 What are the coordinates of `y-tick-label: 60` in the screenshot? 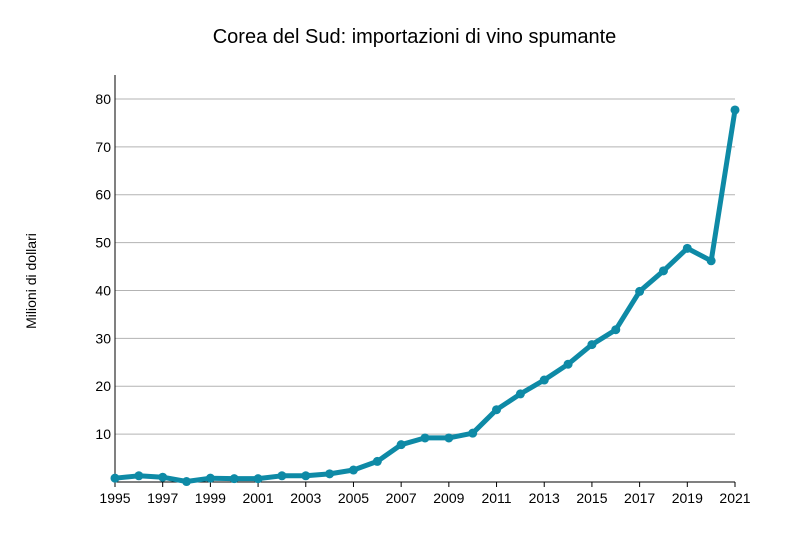 It's located at (103, 195).